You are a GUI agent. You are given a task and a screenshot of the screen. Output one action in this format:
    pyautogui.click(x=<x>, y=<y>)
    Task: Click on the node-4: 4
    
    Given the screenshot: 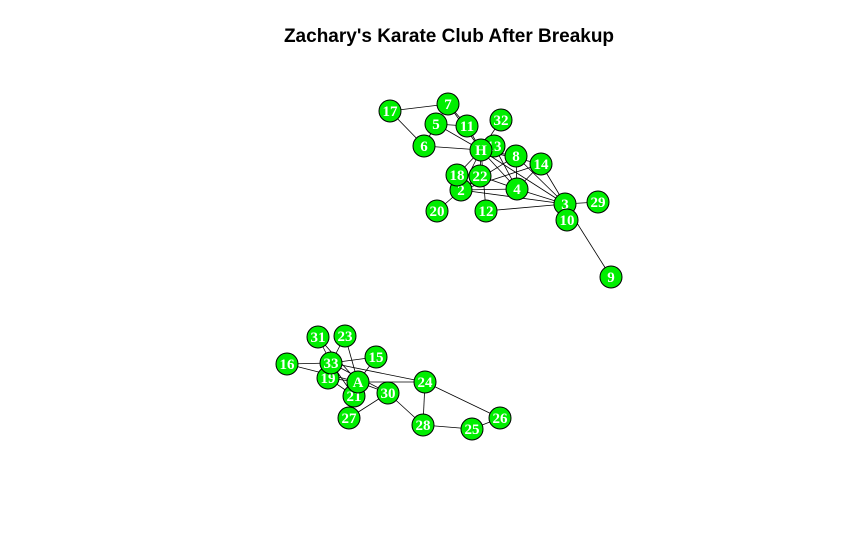 What is the action you would take?
    pyautogui.click(x=517, y=189)
    